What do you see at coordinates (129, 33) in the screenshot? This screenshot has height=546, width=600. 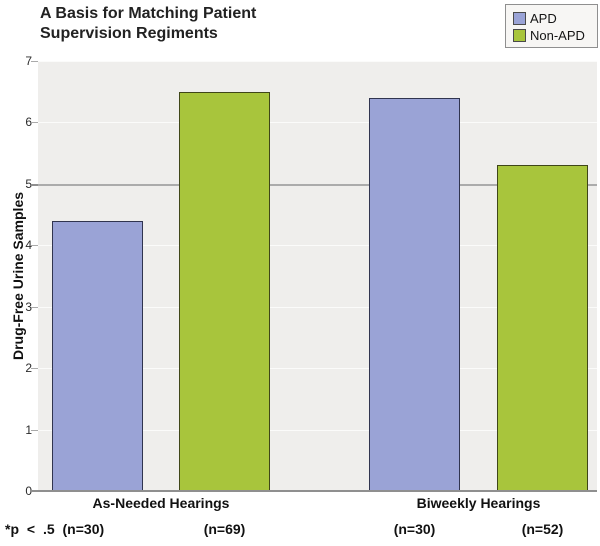 I see `chart-title-line2: Supervision Regiments` at bounding box center [129, 33].